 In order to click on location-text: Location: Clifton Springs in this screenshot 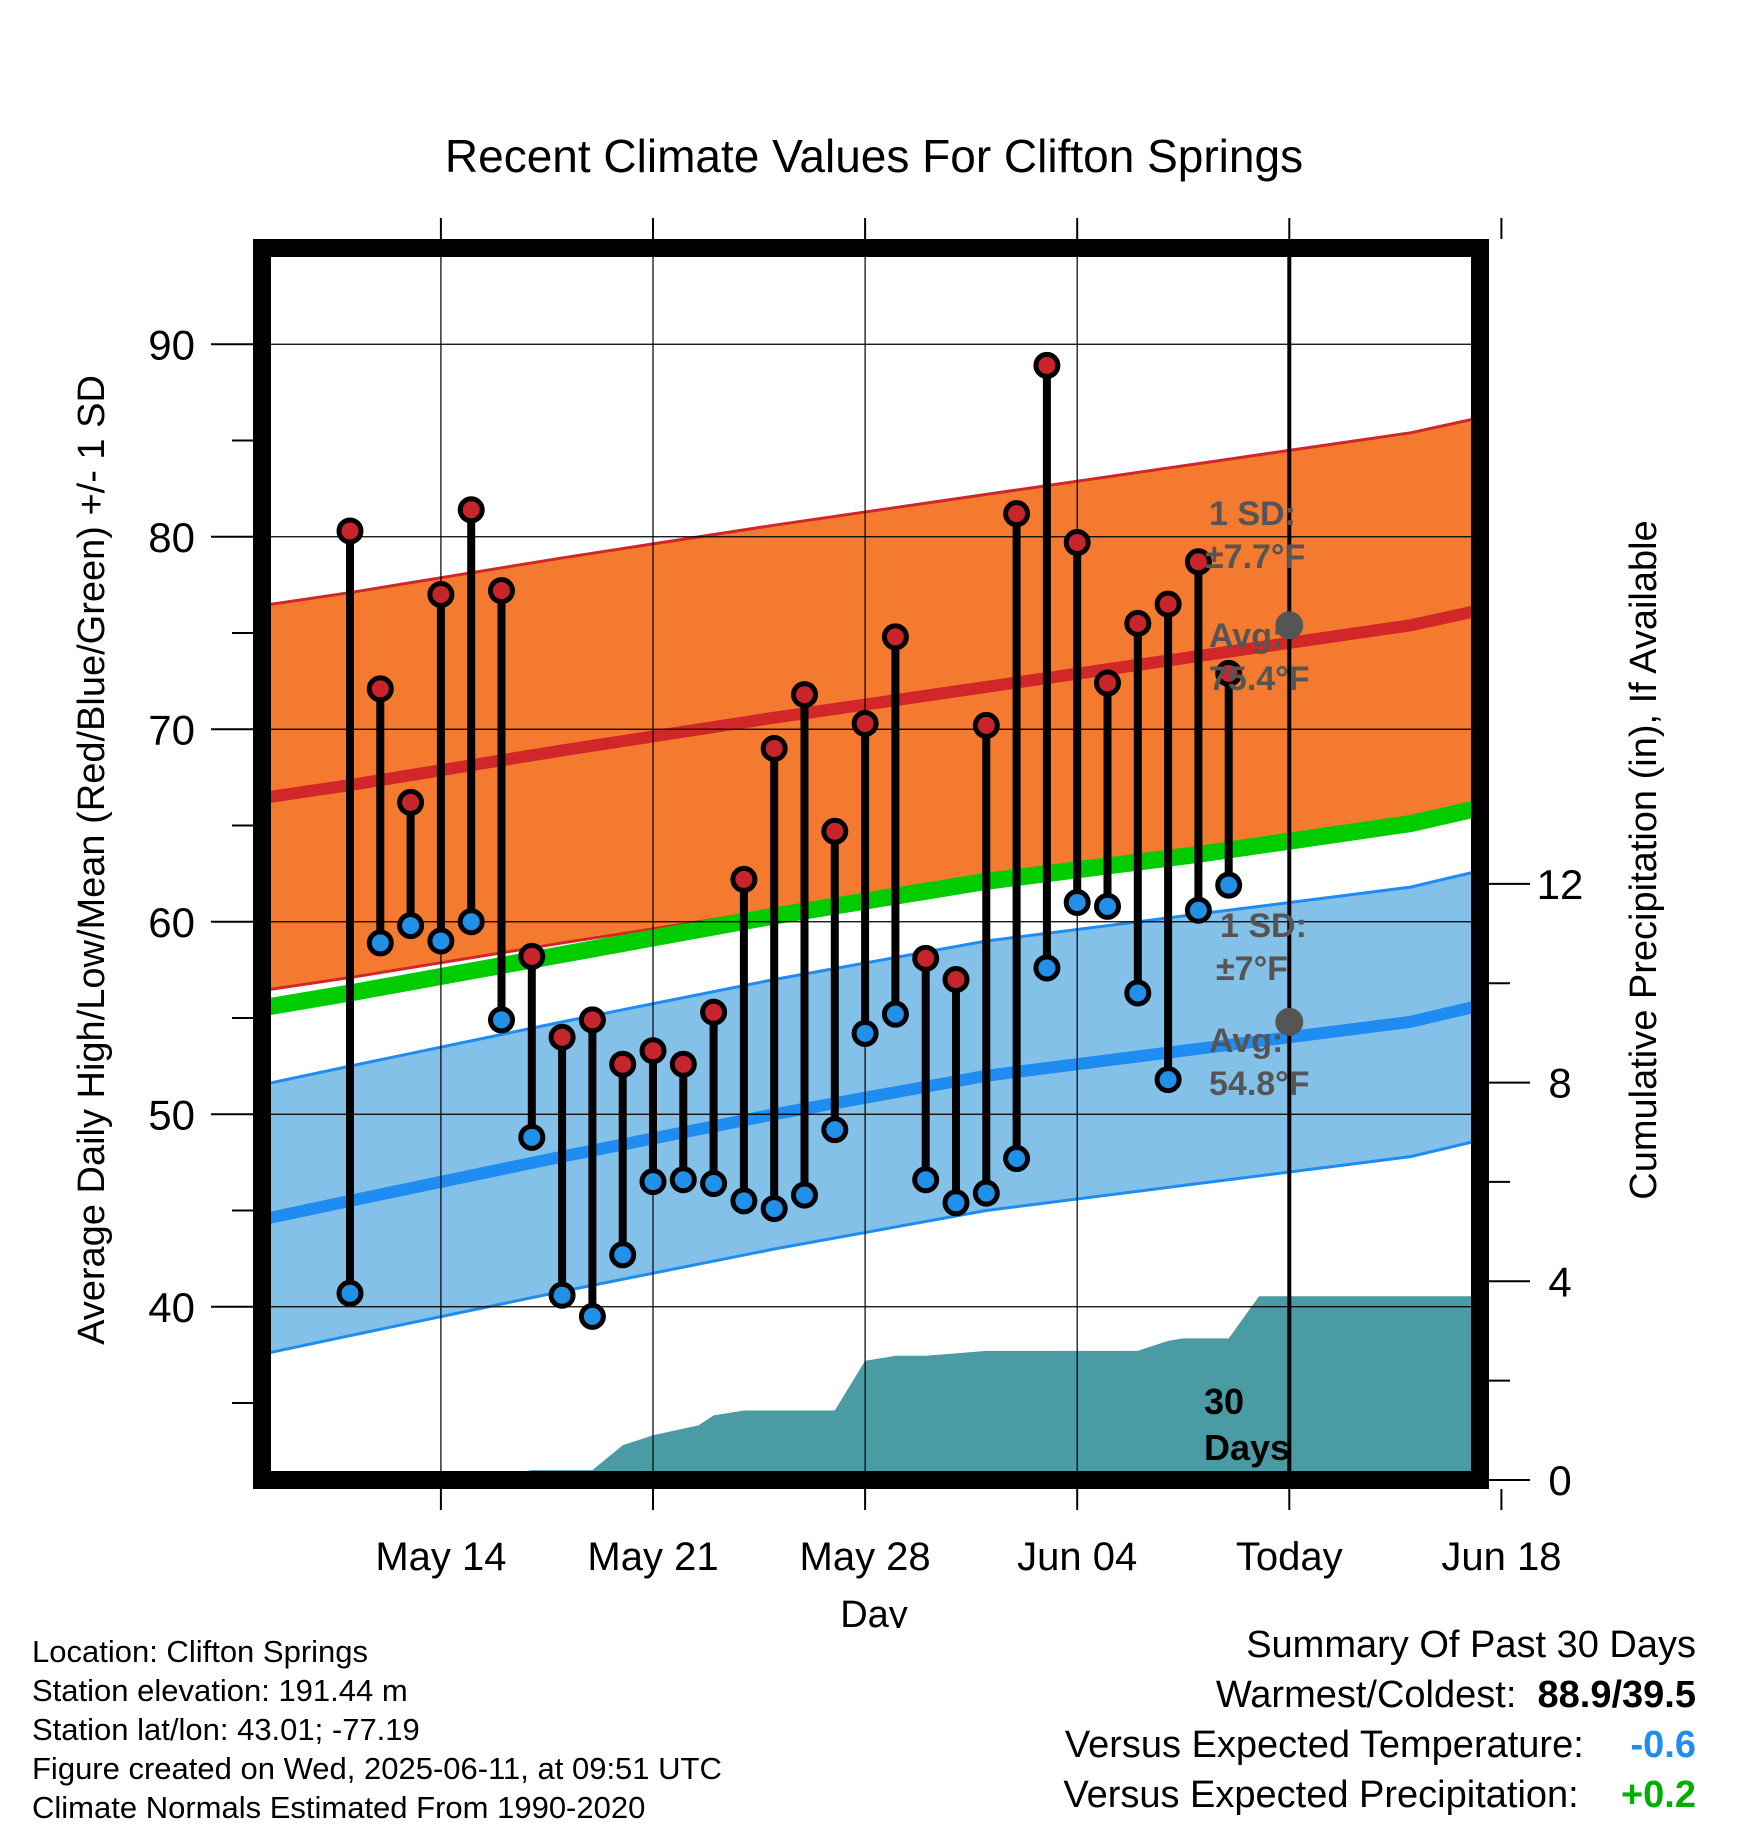, I will do `click(200, 1651)`.